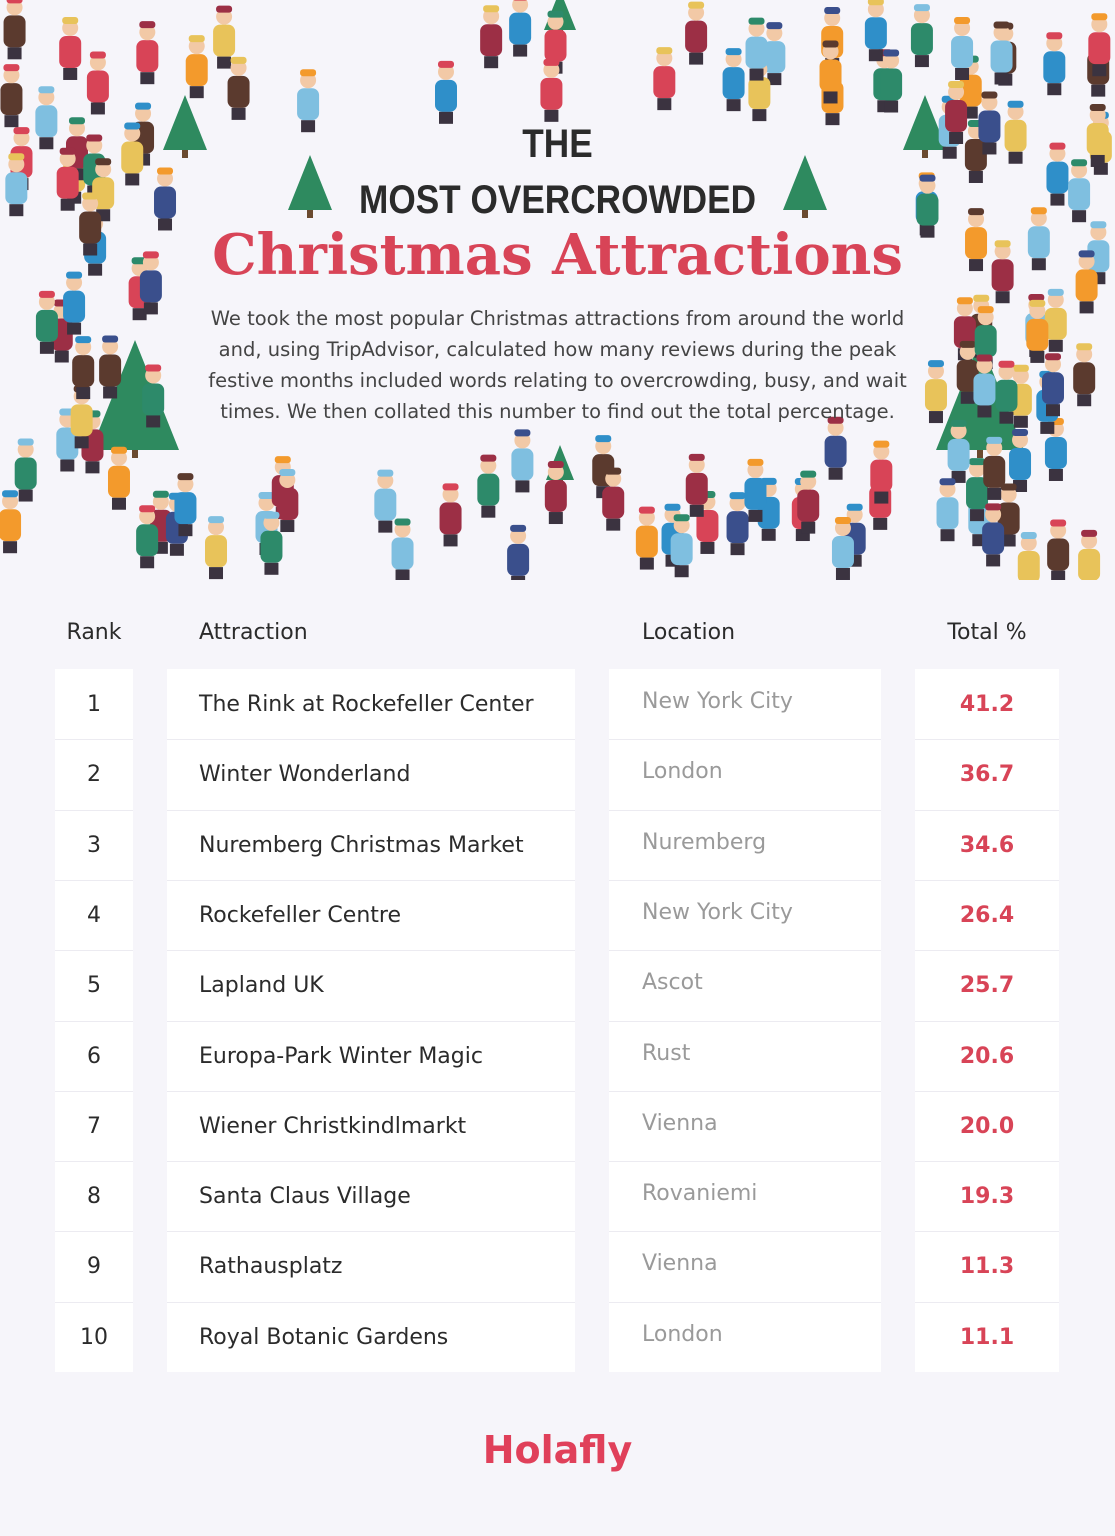 The height and width of the screenshot is (1536, 1115). I want to click on table-cell: 36.7, so click(987, 775).